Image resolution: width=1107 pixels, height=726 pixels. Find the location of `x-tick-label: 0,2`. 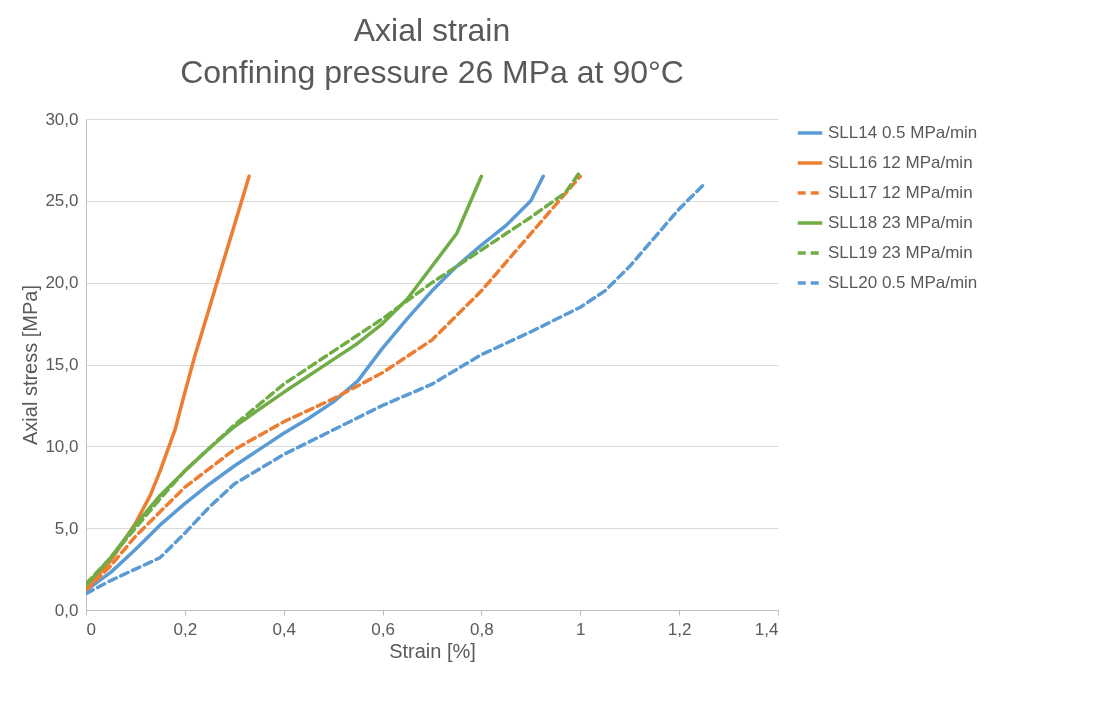

x-tick-label: 0,2 is located at coordinates (185, 629).